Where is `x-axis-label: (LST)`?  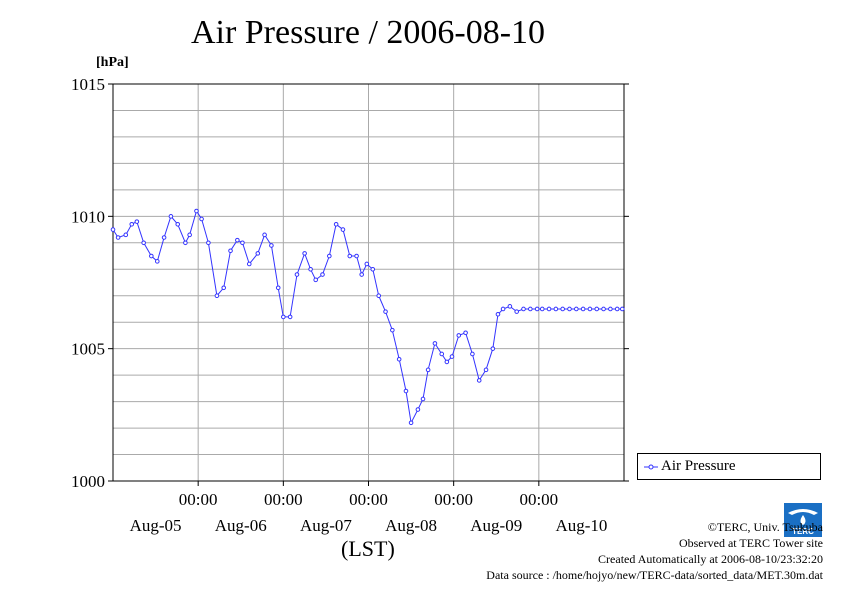 x-axis-label: (LST) is located at coordinates (368, 548).